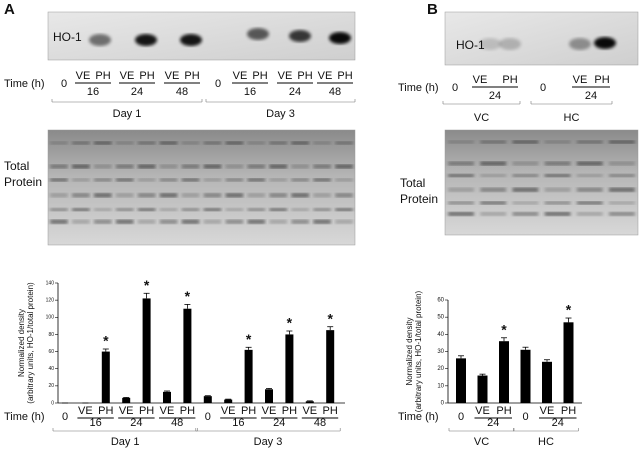 This screenshot has width=640, height=455. What do you see at coordinates (541, 182) in the screenshot?
I see `total-protein-gel` at bounding box center [541, 182].